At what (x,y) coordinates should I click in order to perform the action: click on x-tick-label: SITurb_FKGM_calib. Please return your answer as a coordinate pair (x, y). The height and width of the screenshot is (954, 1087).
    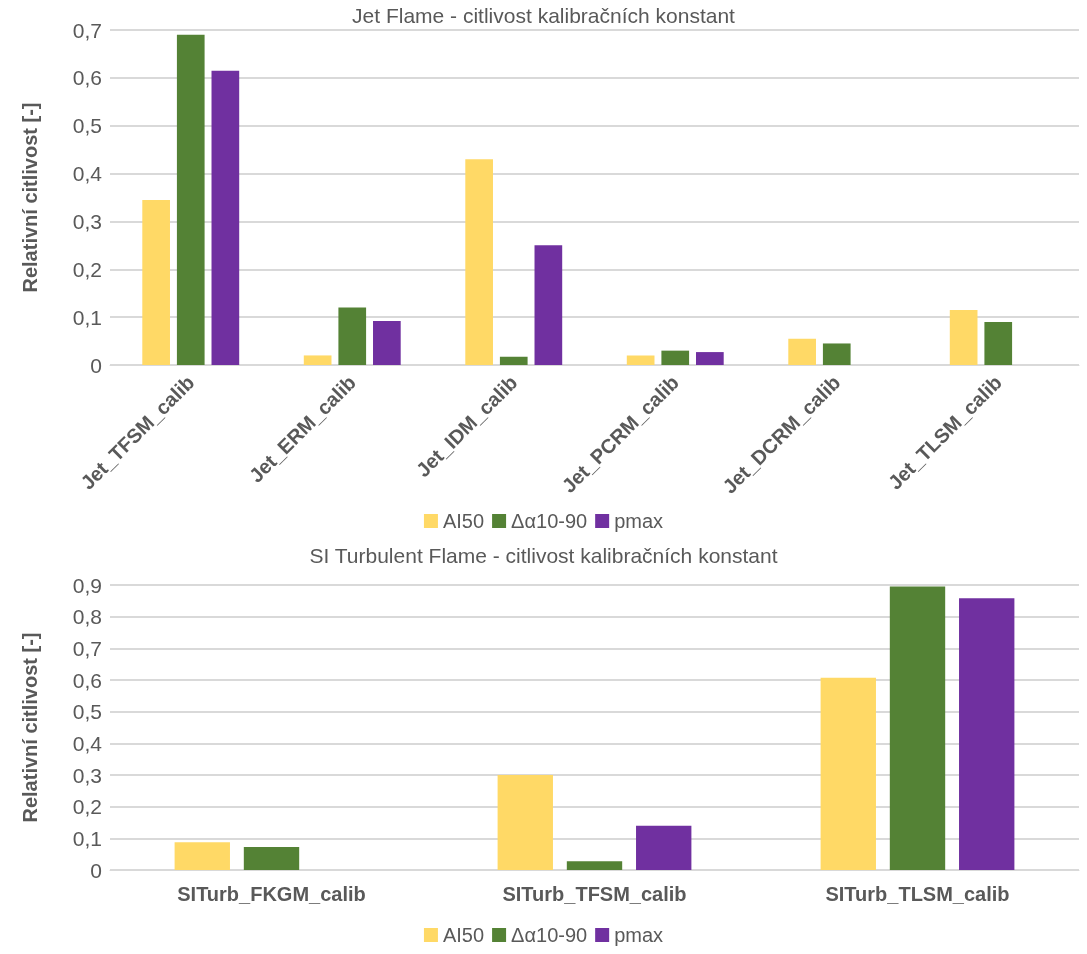
    Looking at the image, I should click on (271, 894).